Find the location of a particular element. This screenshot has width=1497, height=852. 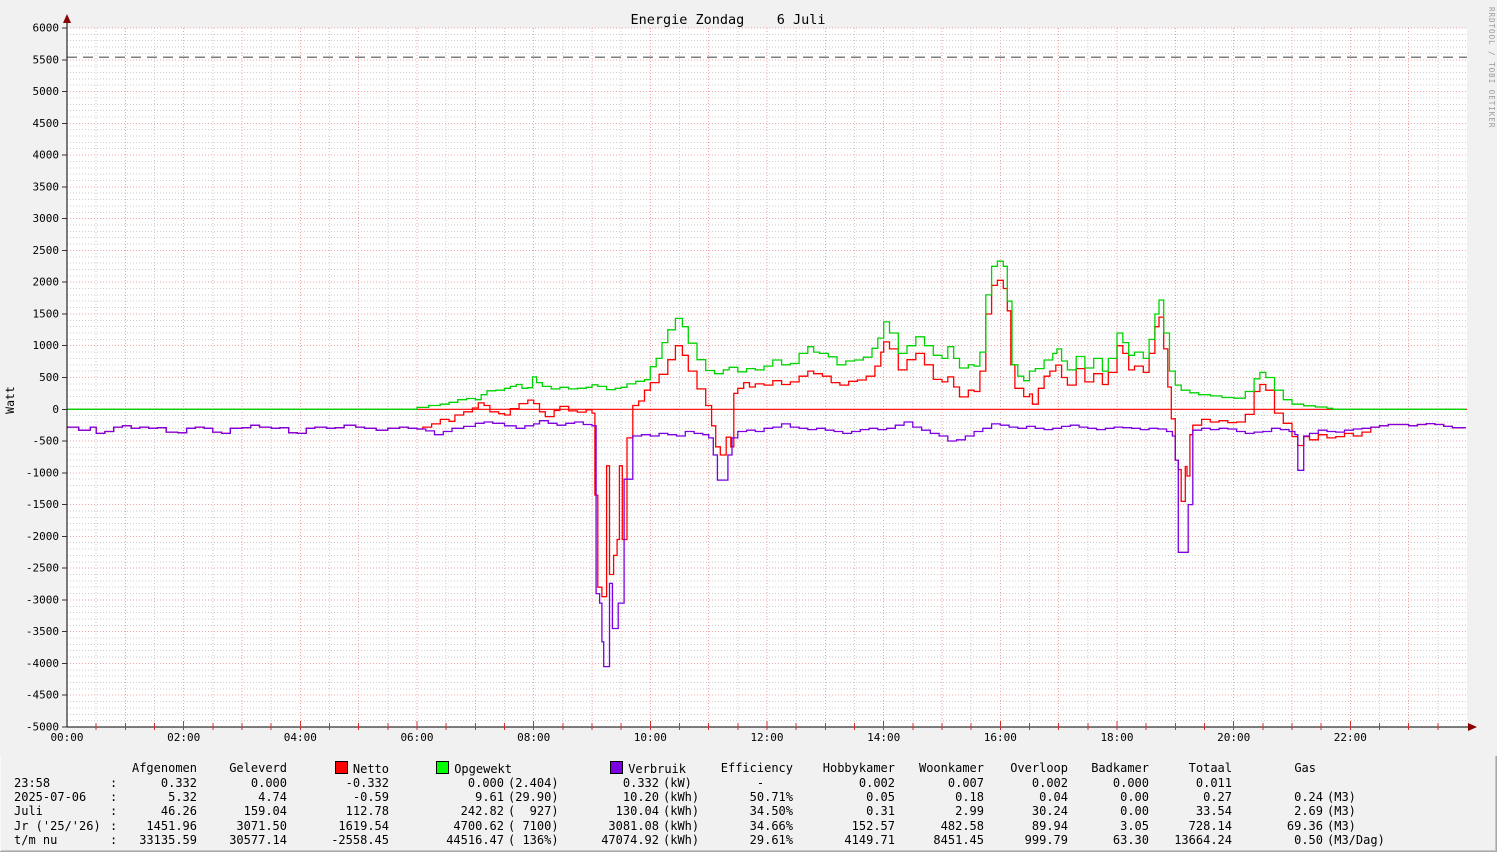

cell-gas: 0.50 is located at coordinates (1308, 840).